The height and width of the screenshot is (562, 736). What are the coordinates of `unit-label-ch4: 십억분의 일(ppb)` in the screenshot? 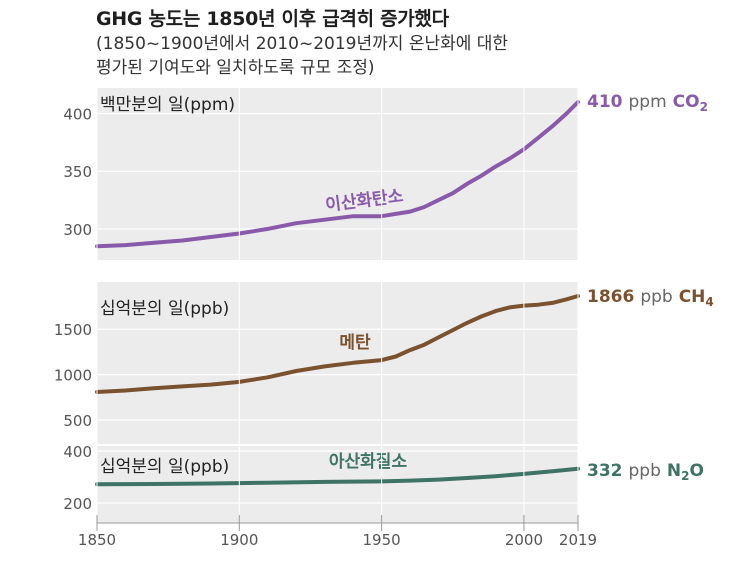 It's located at (164, 309).